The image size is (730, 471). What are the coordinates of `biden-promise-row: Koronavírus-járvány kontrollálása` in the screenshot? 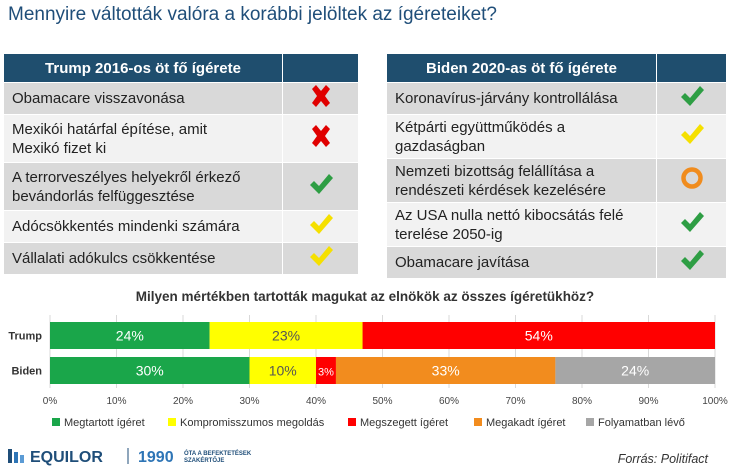 It's located at (556, 98).